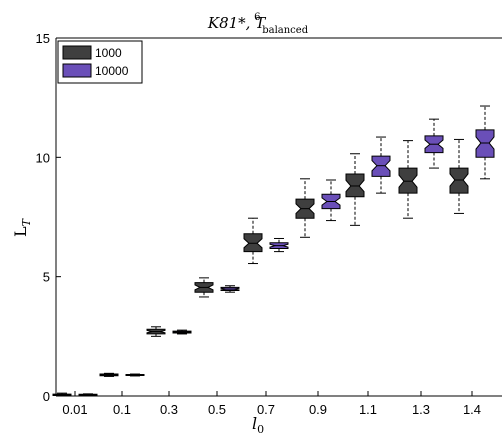 Image resolution: width=502 pixels, height=438 pixels. I want to click on x-axis: 0.01 0.1 0.3 0.5 0.7 0.9 1.1 1.3 1.4, so click(271, 404).